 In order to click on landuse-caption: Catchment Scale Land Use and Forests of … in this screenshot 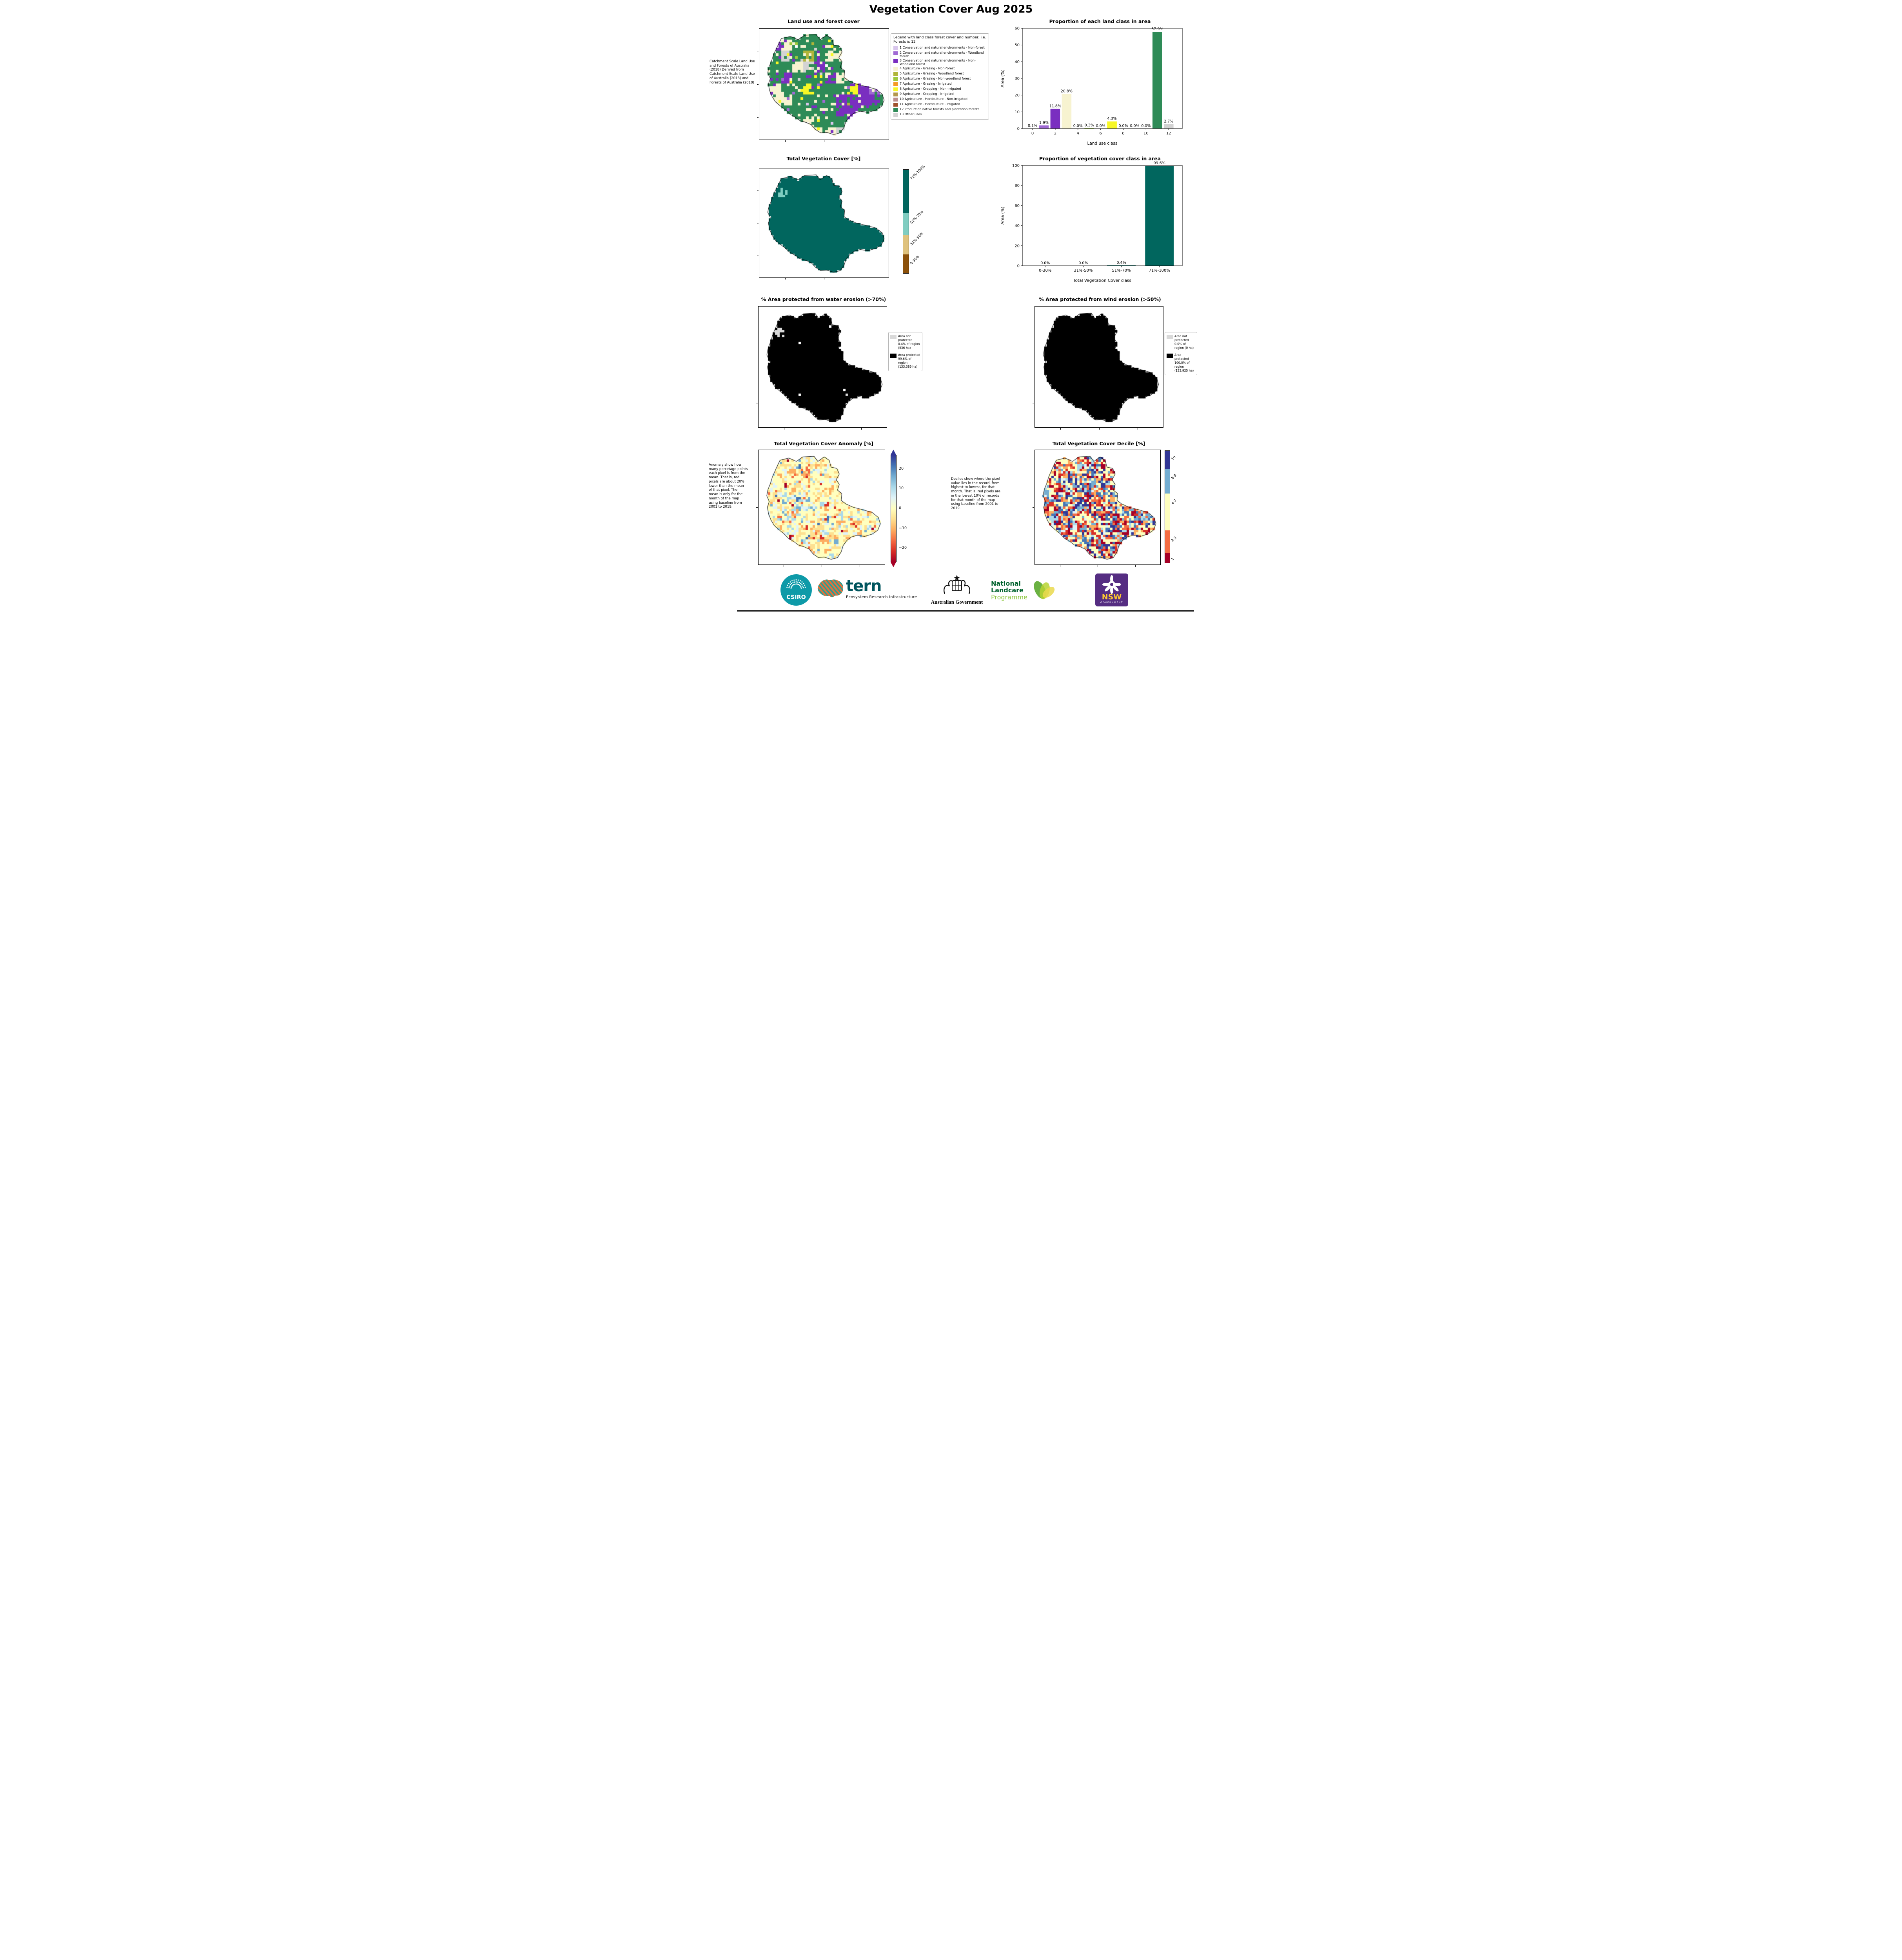, I will do `click(732, 72)`.